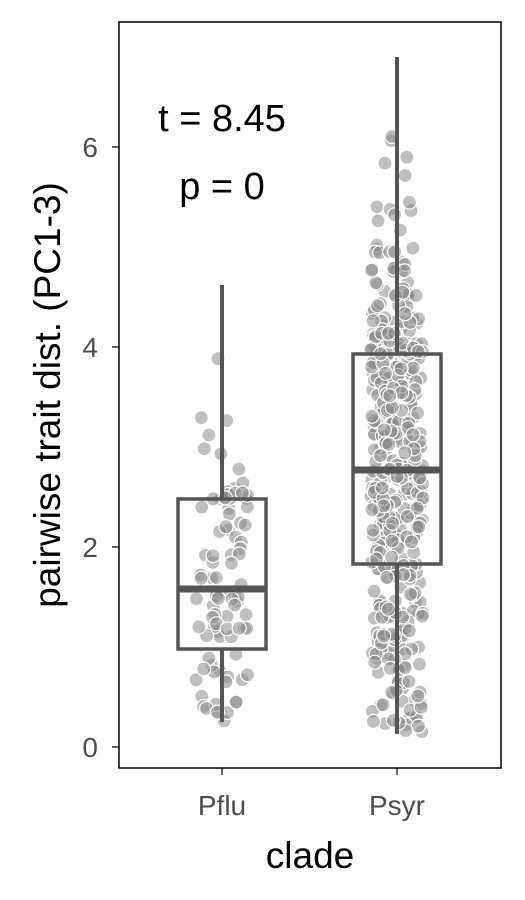  What do you see at coordinates (311, 794) in the screenshot?
I see `x-axis-ticks: Pflu Psyr` at bounding box center [311, 794].